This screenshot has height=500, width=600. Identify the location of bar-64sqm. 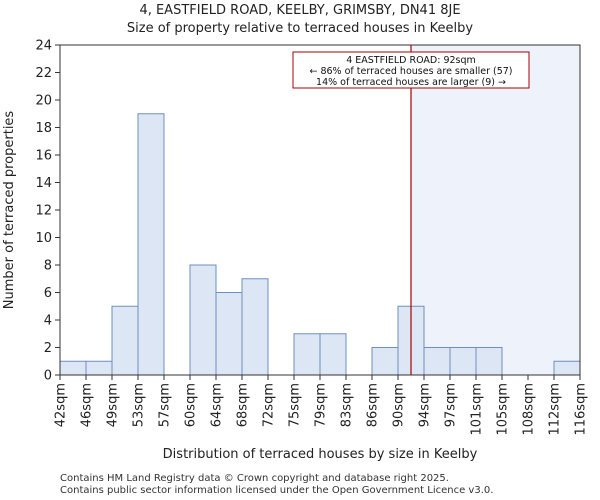
(229, 334).